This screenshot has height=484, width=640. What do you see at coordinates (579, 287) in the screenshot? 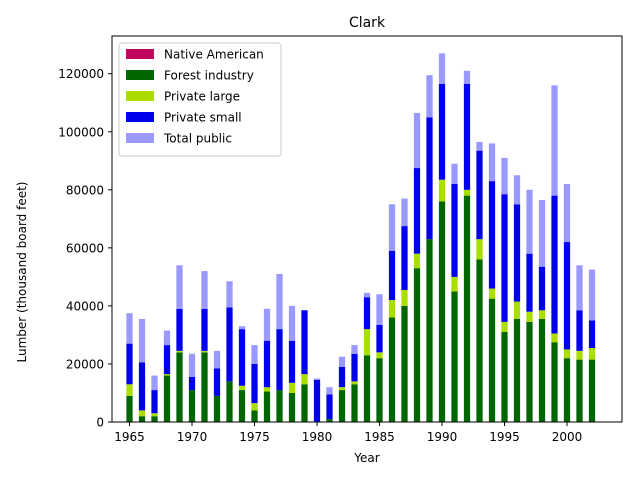
I see `bar-total-public-2001` at bounding box center [579, 287].